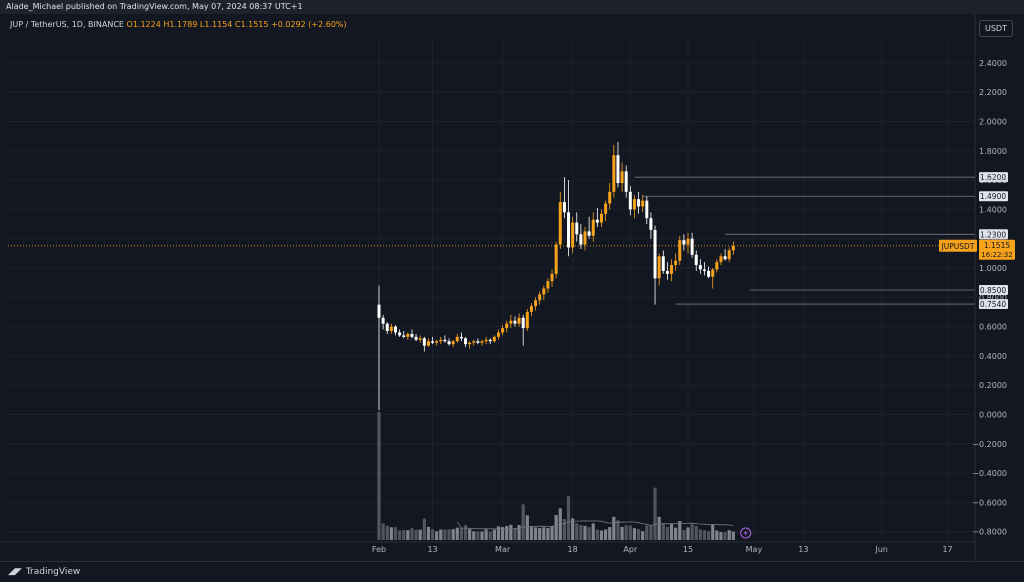 The width and height of the screenshot is (1024, 582). What do you see at coordinates (993, 290) in the screenshot?
I see `level-label: 0.8500` at bounding box center [993, 290].